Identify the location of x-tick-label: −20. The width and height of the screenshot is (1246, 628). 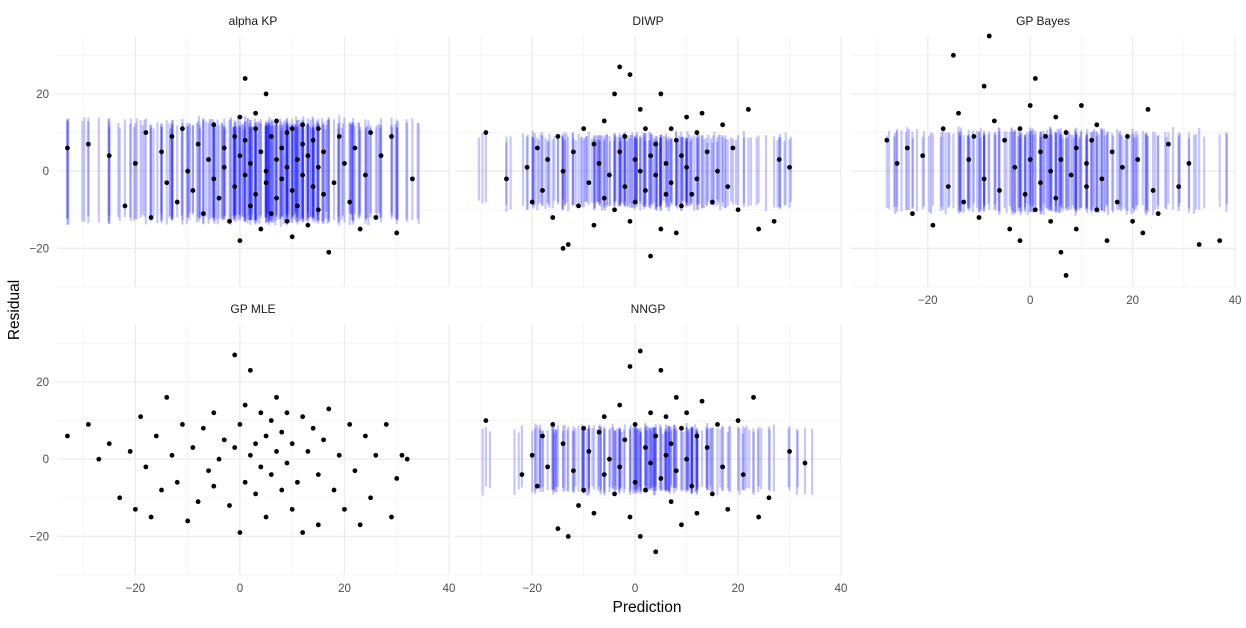
(136, 589).